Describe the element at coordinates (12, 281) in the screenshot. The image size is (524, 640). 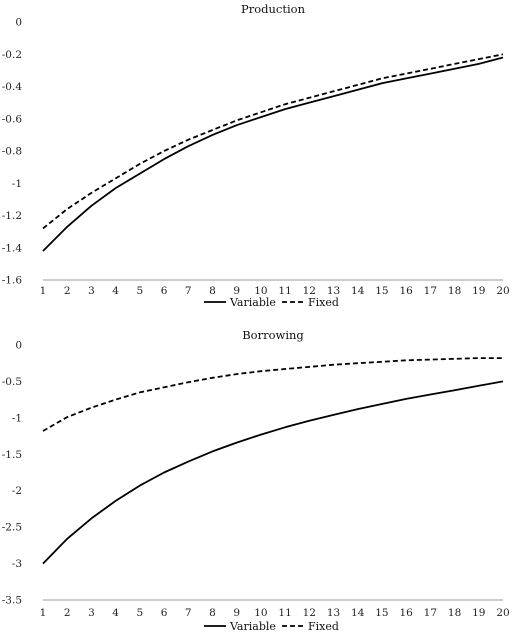
I see `y-tick-label: -1.6` at that location.